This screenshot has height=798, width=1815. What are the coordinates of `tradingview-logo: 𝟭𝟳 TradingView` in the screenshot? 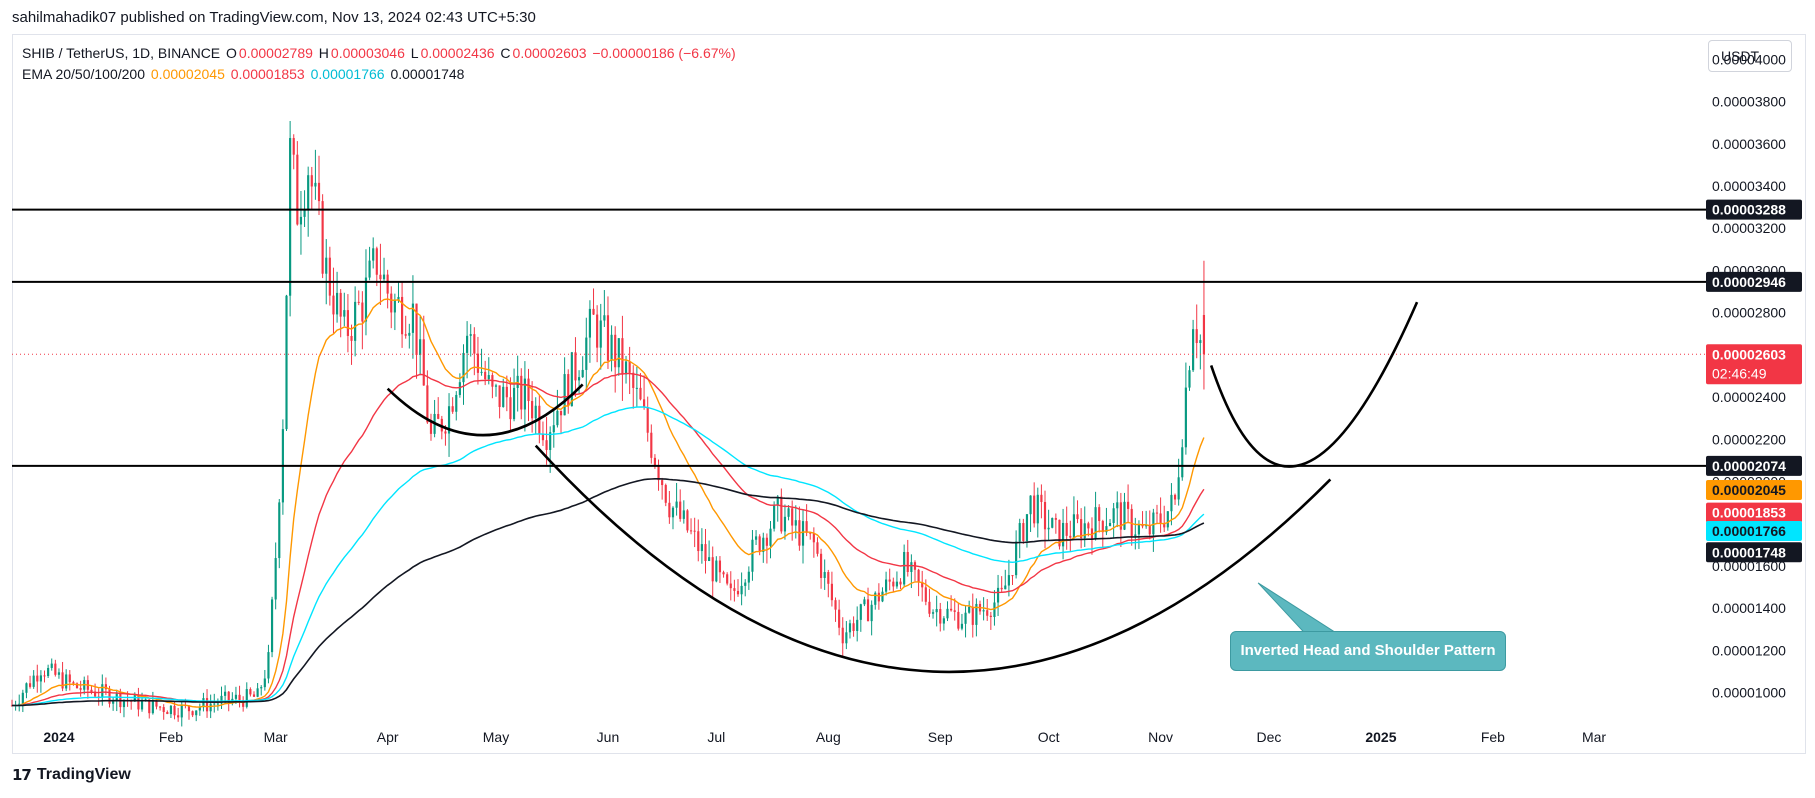 It's located at (71, 775).